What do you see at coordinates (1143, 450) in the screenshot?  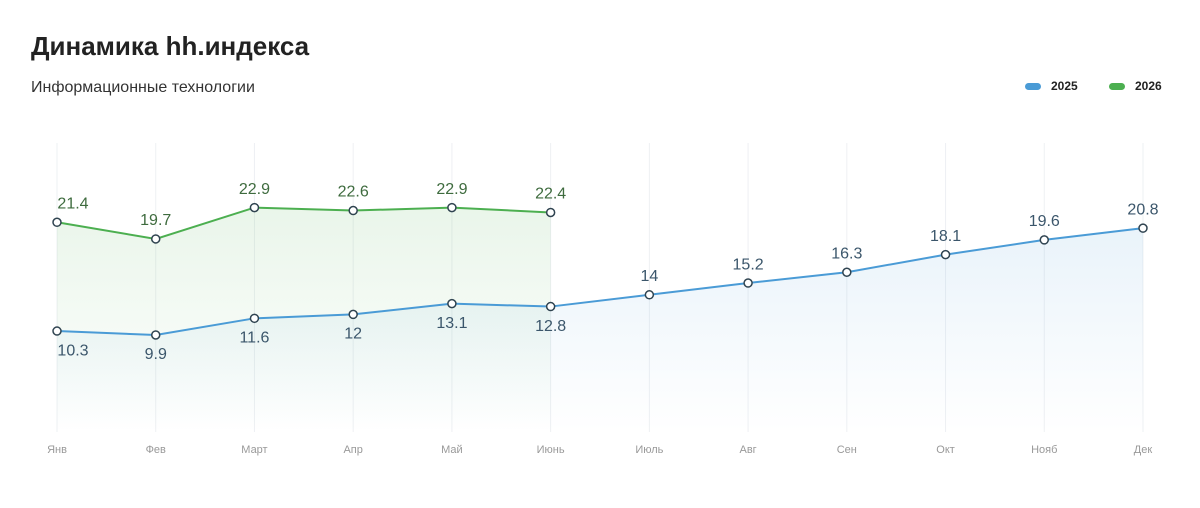 I see `x-tick-label: Дек` at bounding box center [1143, 450].